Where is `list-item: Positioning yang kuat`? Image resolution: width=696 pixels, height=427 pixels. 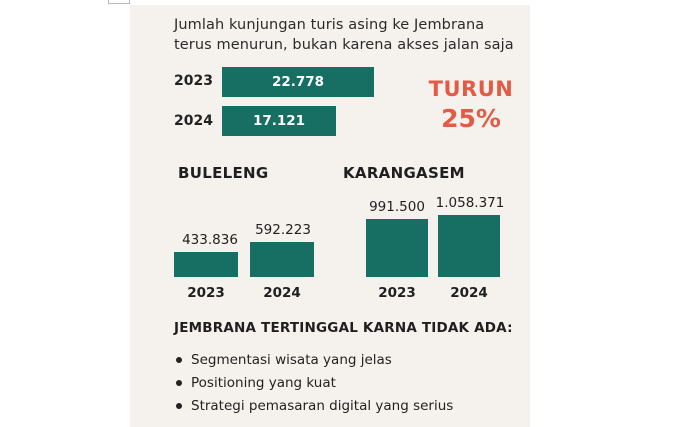
list-item: Positioning yang kuat is located at coordinates (314, 382).